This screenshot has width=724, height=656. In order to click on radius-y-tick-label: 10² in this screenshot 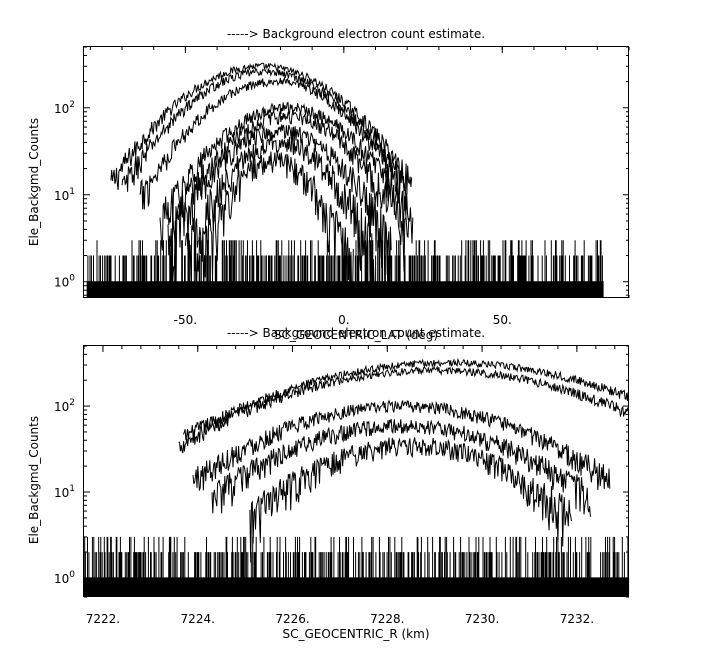, I will do `click(64, 406)`.